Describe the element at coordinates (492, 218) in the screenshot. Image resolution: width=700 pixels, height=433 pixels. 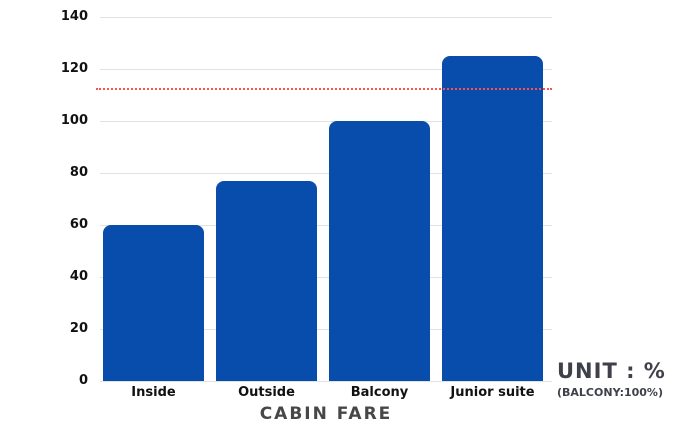
I see `bar-junior-suite` at that location.